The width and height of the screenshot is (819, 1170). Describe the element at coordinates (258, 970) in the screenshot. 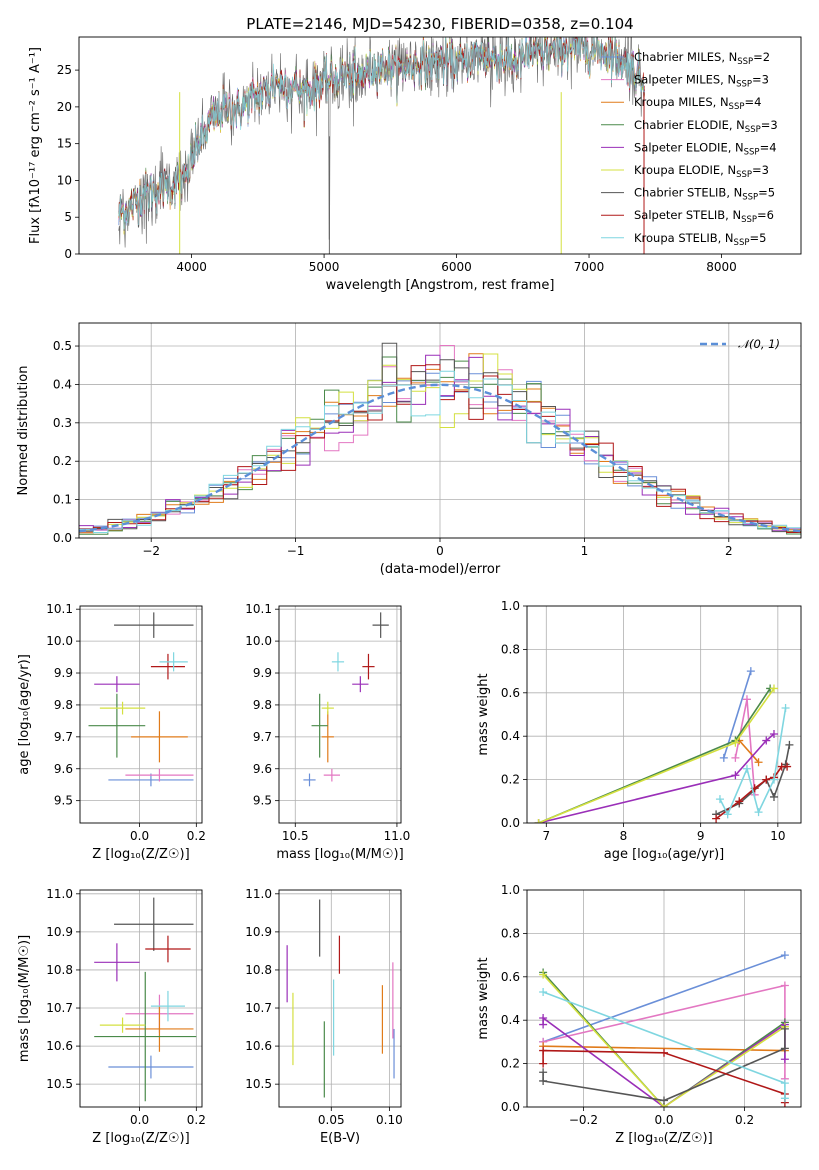

I see `y-tick-label-3: 10.8` at that location.